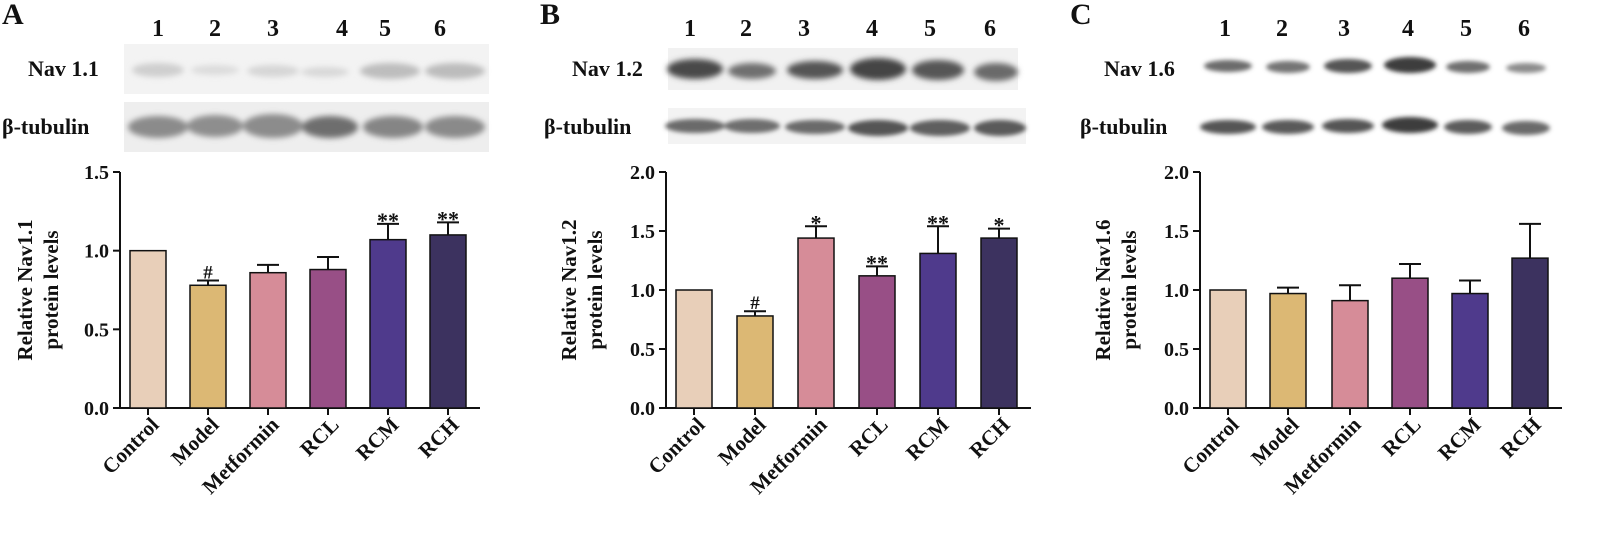 The width and height of the screenshot is (1598, 538). What do you see at coordinates (25, 289) in the screenshot?
I see `y-axis-label: Relative Nav1.1` at bounding box center [25, 289].